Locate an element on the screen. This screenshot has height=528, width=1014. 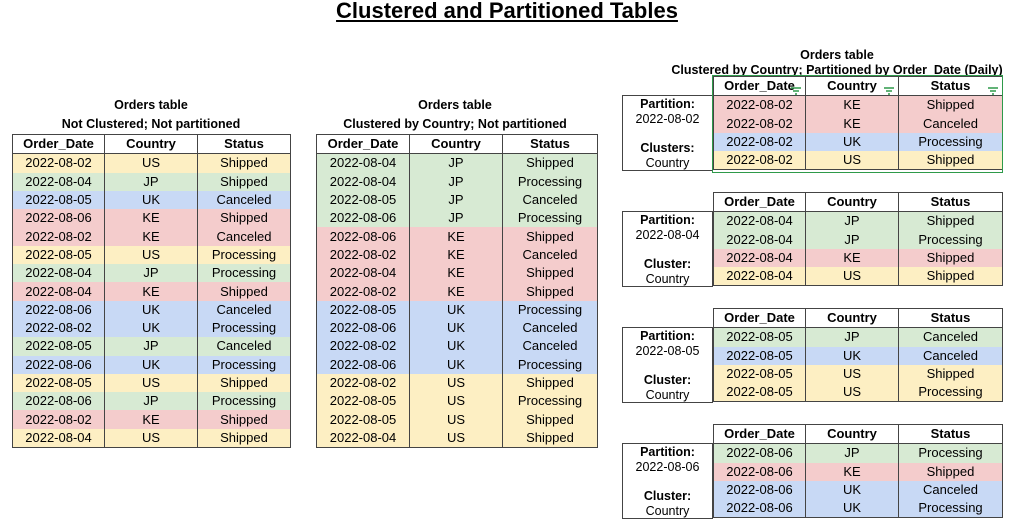
table-row: 2022-08-05 US Shipped is located at coordinates (457, 419).